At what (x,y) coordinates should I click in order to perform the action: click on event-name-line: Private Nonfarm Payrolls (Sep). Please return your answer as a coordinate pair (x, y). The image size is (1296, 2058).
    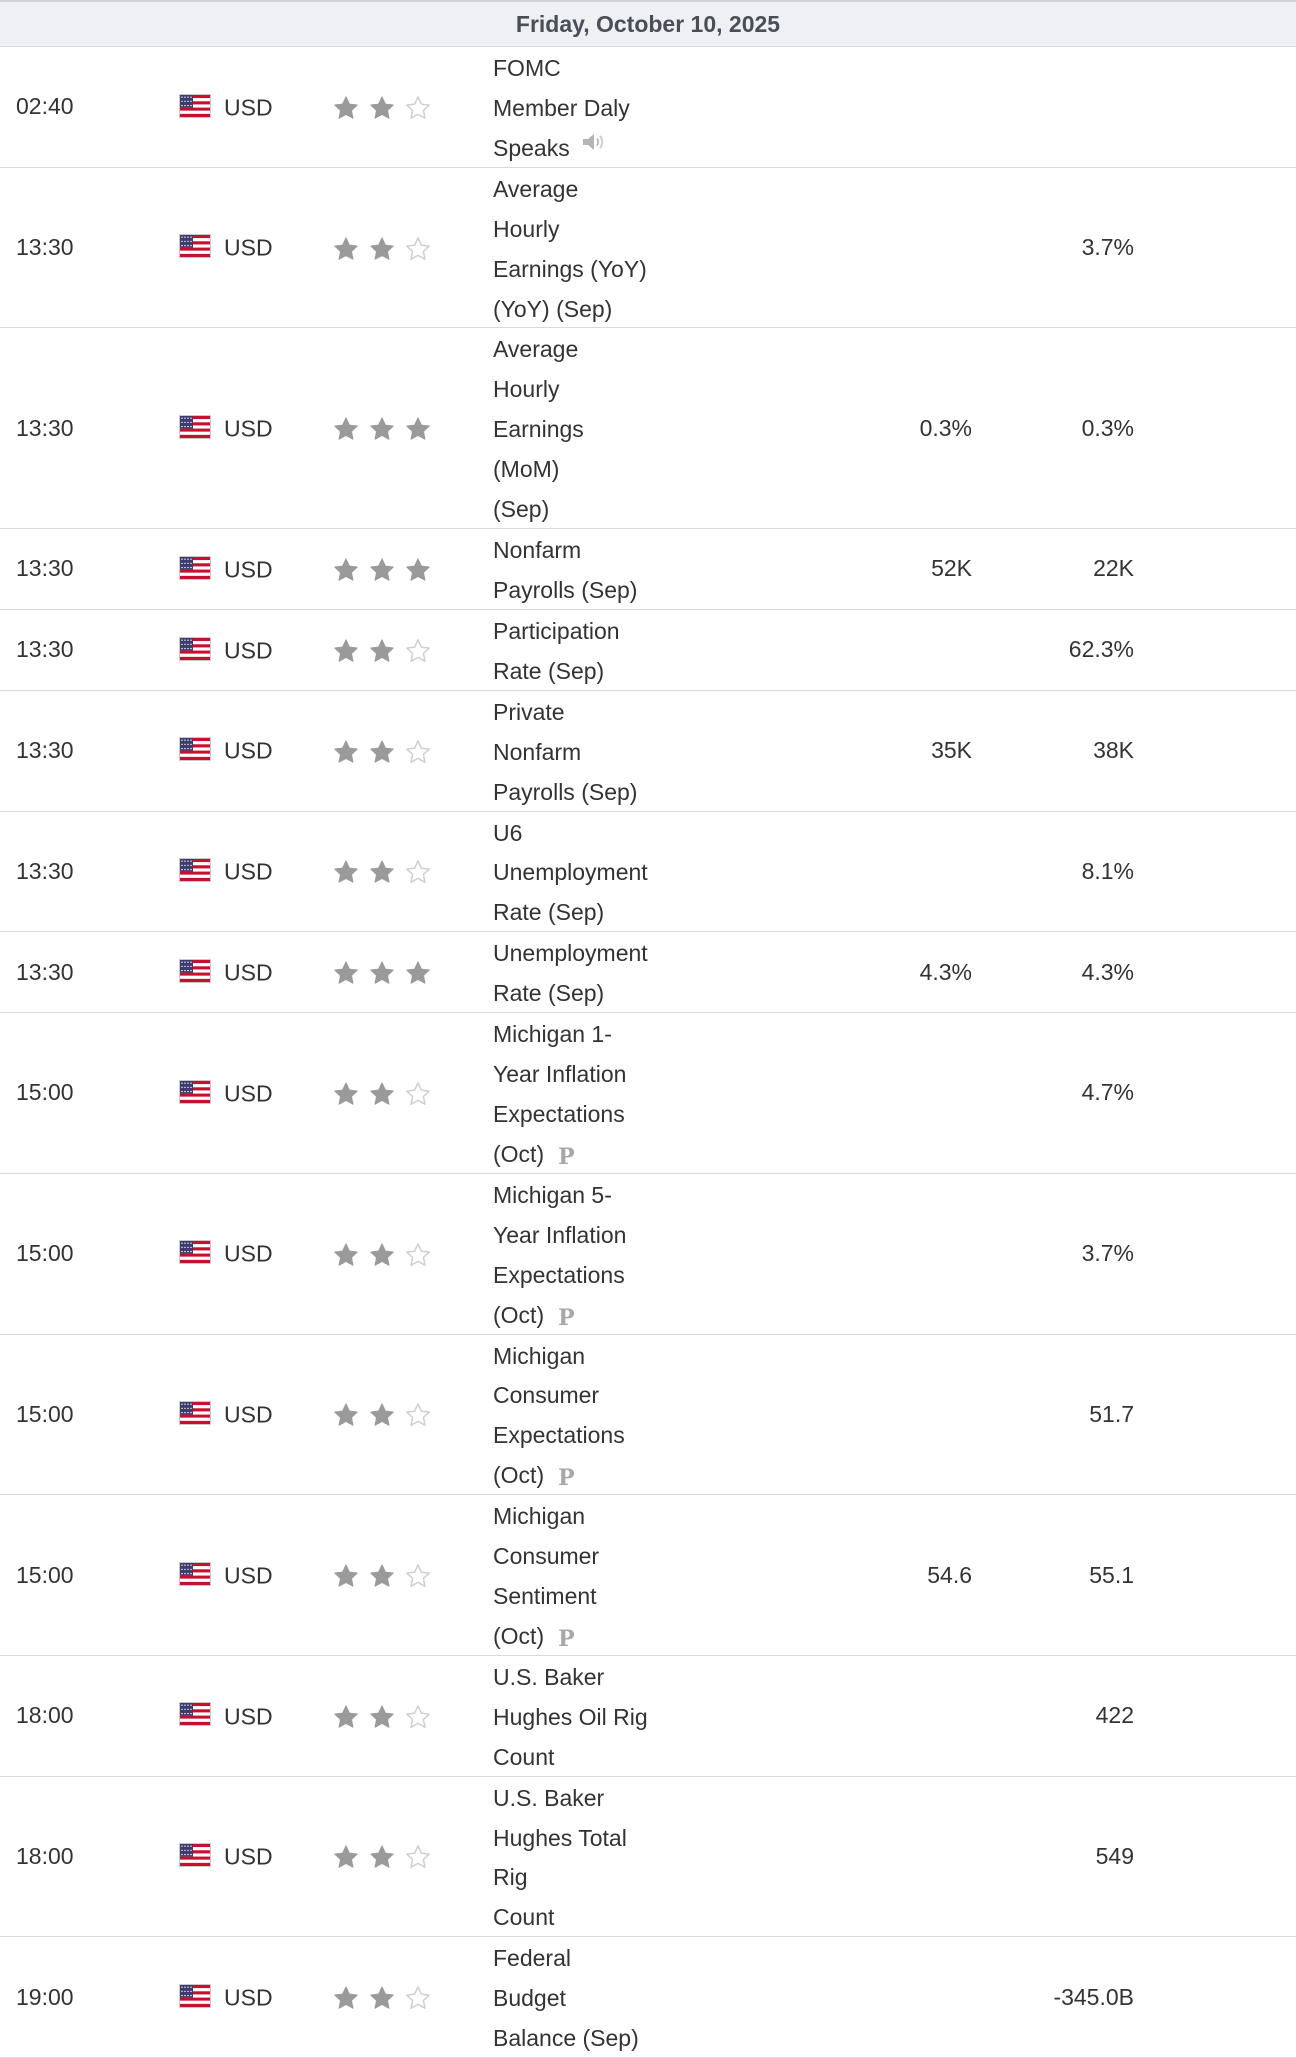
    Looking at the image, I should click on (565, 751).